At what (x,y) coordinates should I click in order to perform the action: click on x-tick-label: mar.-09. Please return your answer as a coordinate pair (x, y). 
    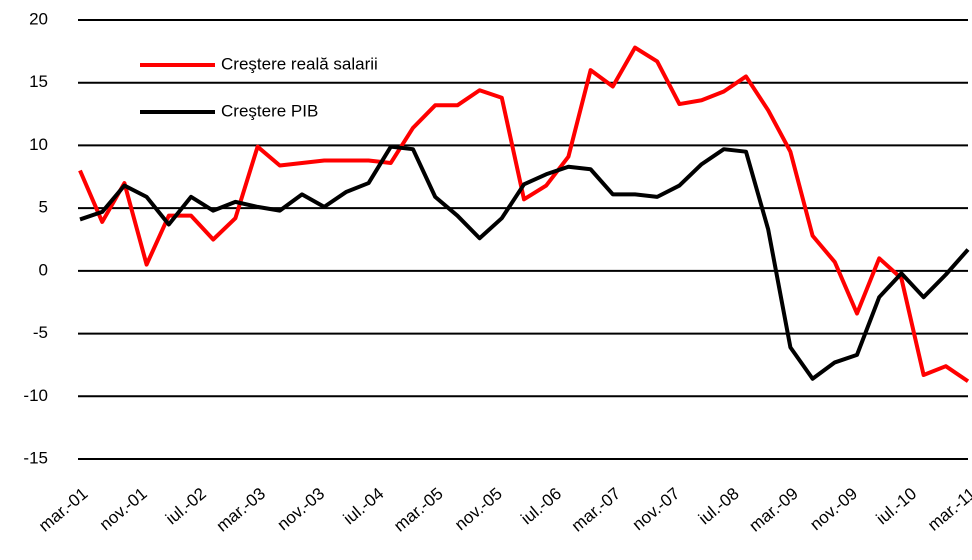
    Looking at the image, I should click on (773, 510).